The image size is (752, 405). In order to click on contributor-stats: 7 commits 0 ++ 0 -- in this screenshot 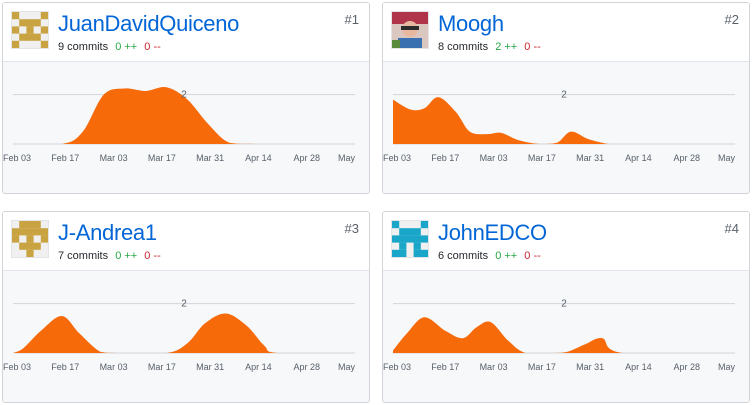, I will do `click(109, 256)`.